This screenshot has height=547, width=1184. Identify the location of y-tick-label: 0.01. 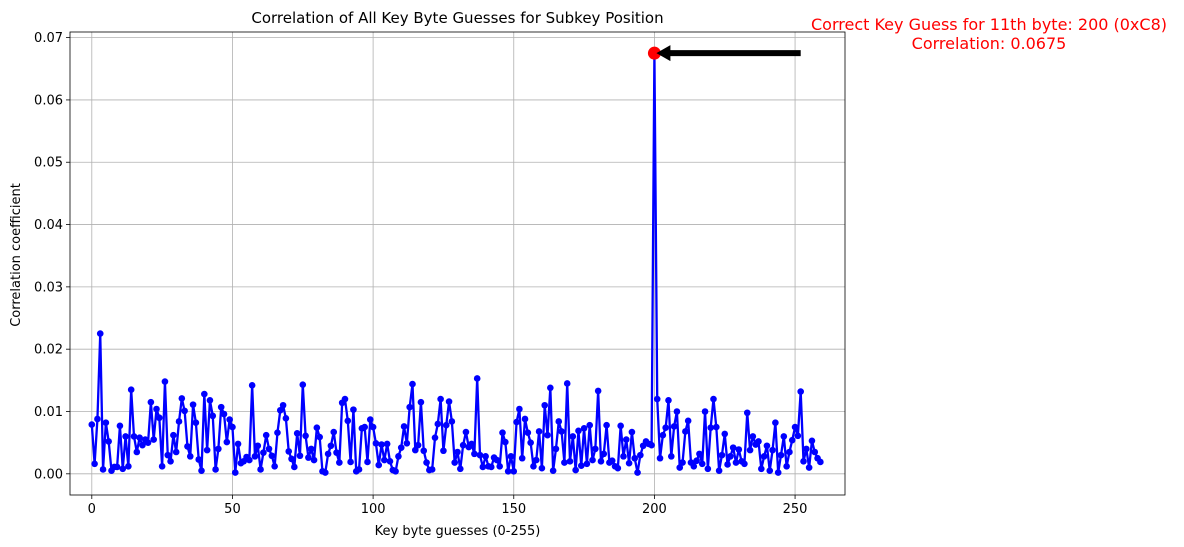
(48, 412).